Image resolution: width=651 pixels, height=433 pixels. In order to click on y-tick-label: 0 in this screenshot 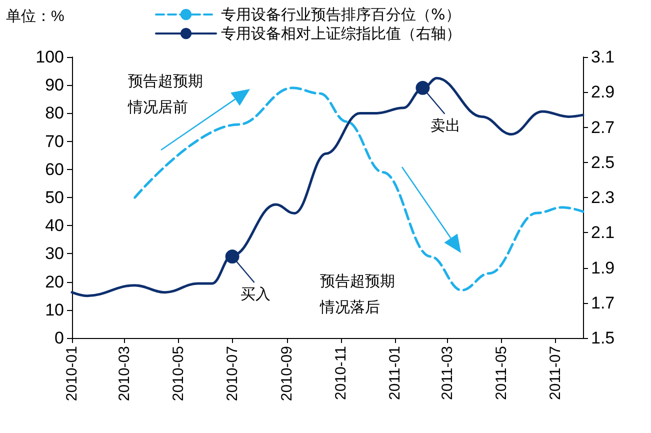, I will do `click(59, 338)`.